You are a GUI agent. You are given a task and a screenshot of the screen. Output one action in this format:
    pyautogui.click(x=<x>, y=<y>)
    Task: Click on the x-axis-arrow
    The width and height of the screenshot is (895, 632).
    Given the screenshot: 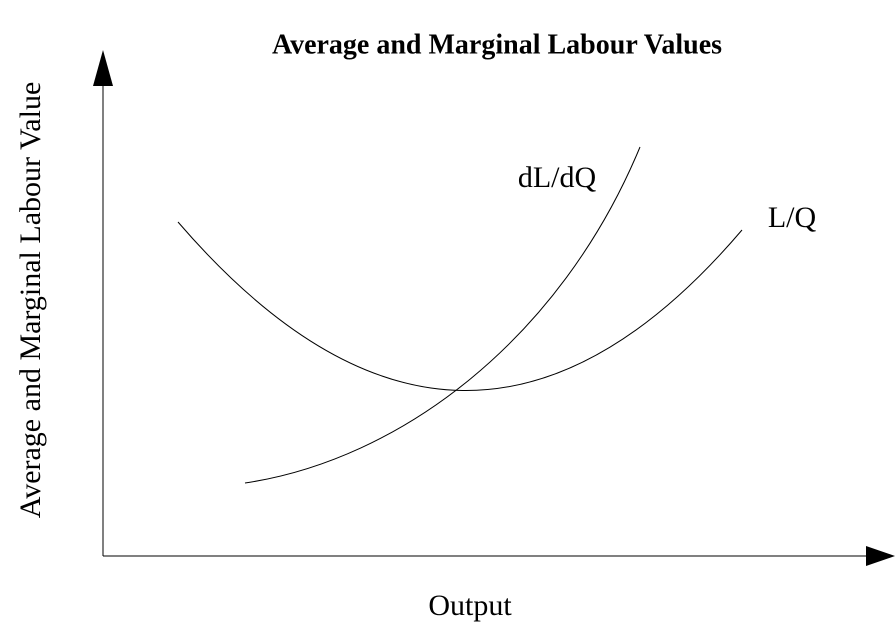 What is the action you would take?
    pyautogui.click(x=880, y=556)
    